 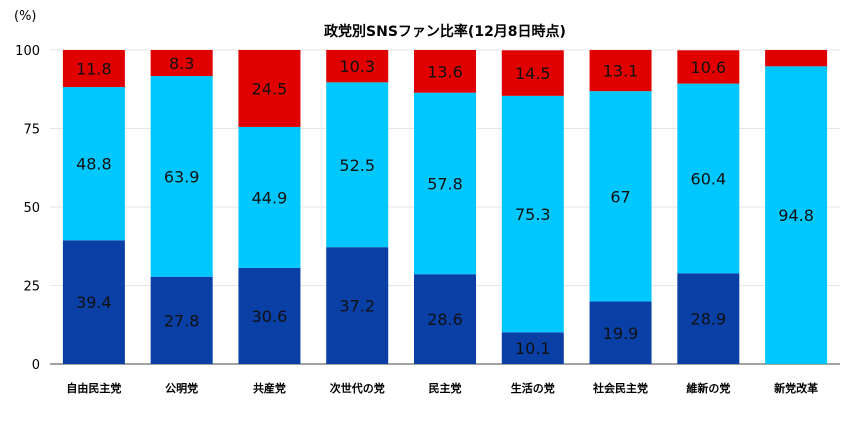 I want to click on x-category-label: 社会民主党, so click(x=620, y=388).